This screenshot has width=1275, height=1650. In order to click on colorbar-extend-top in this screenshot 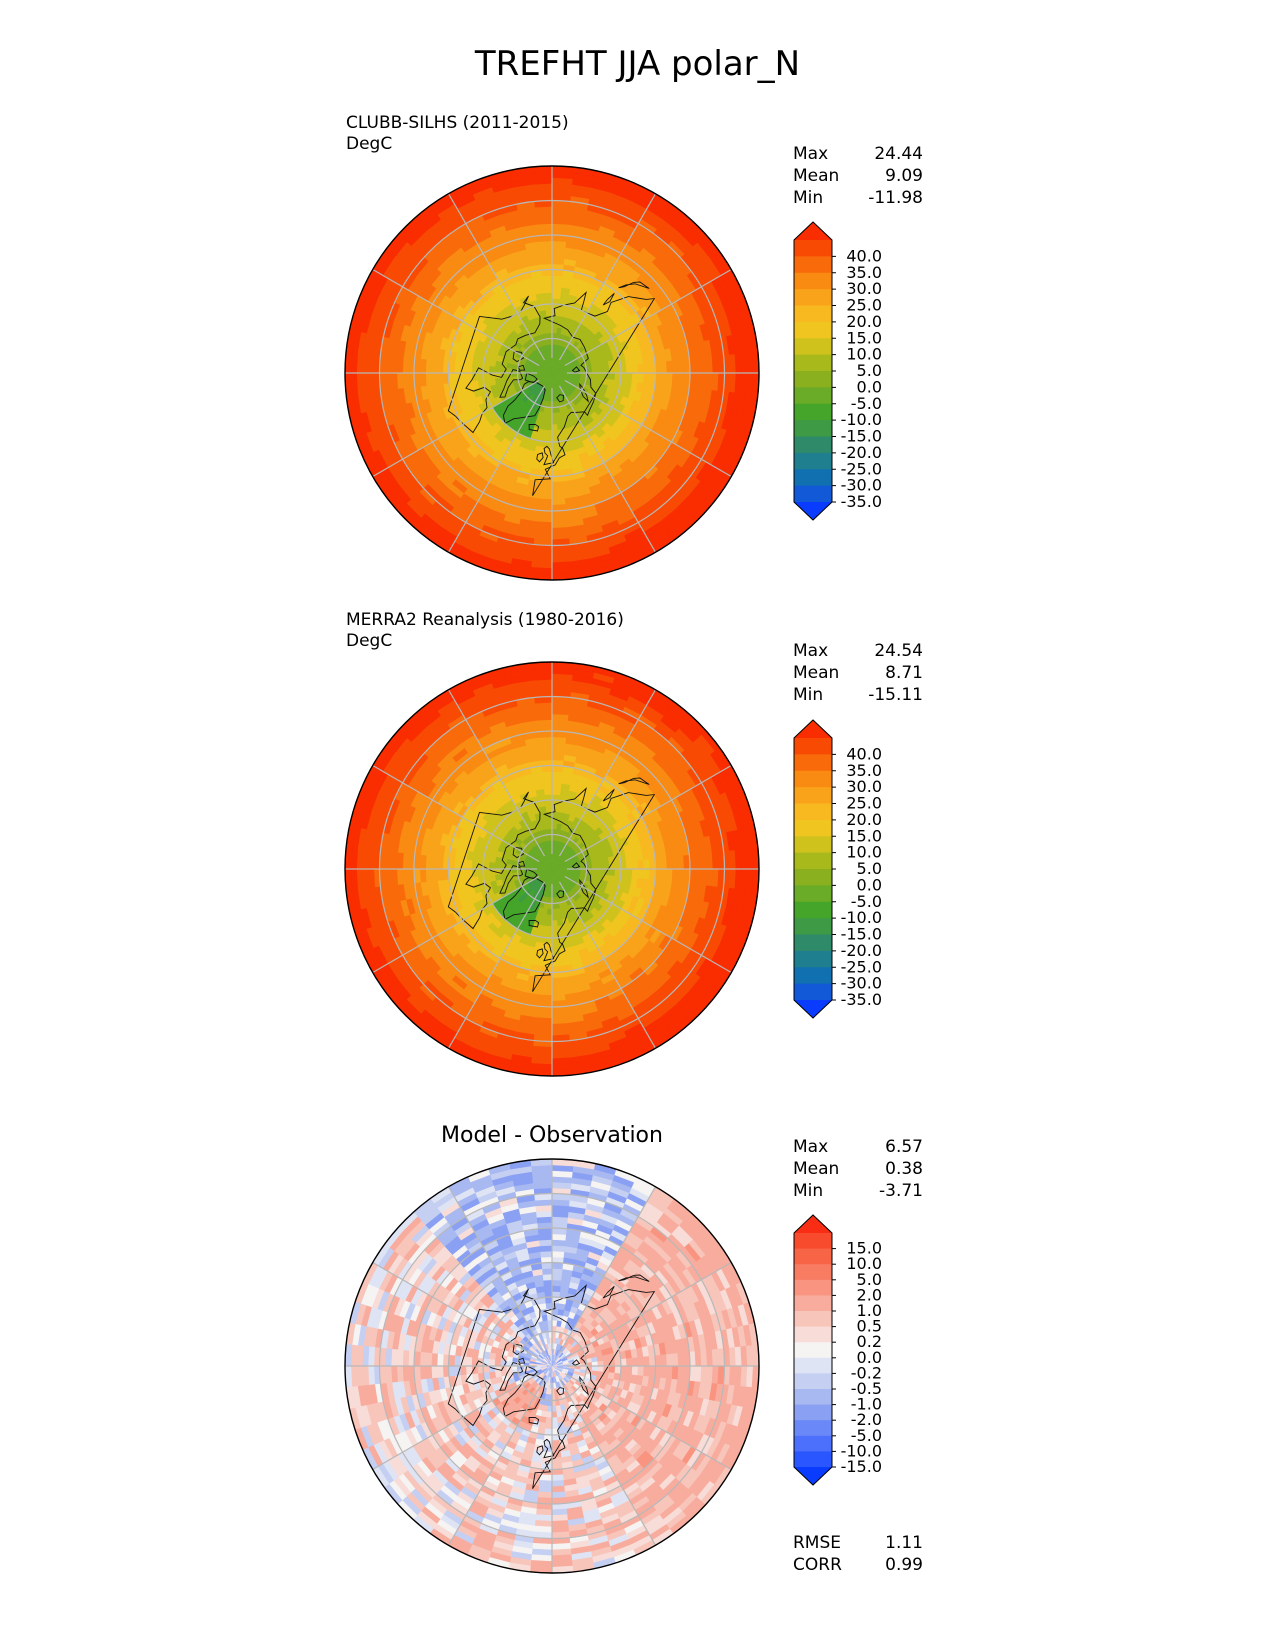, I will do `click(813, 231)`.